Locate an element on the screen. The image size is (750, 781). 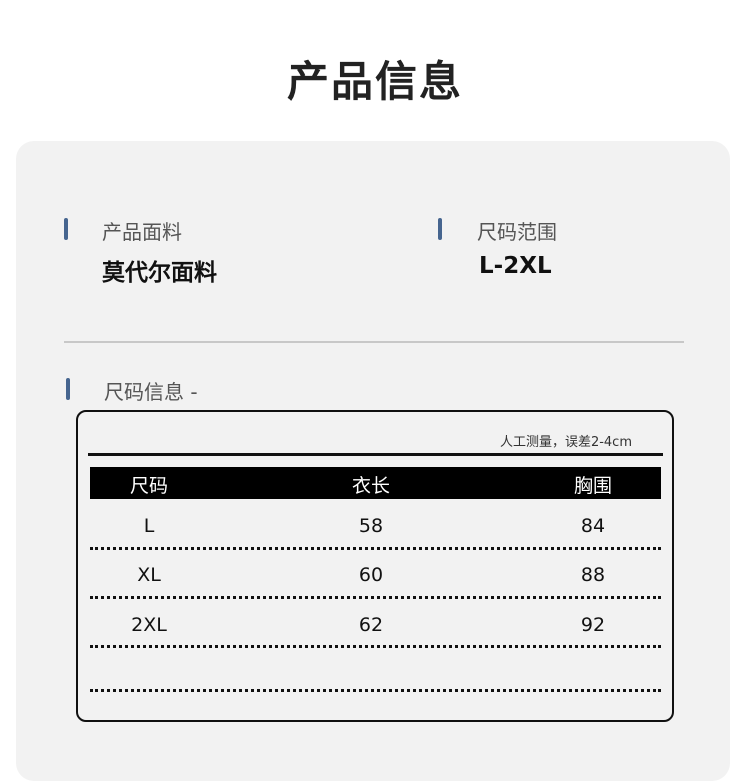
table-header: 尺码 衣长 胸围 is located at coordinates (375, 483).